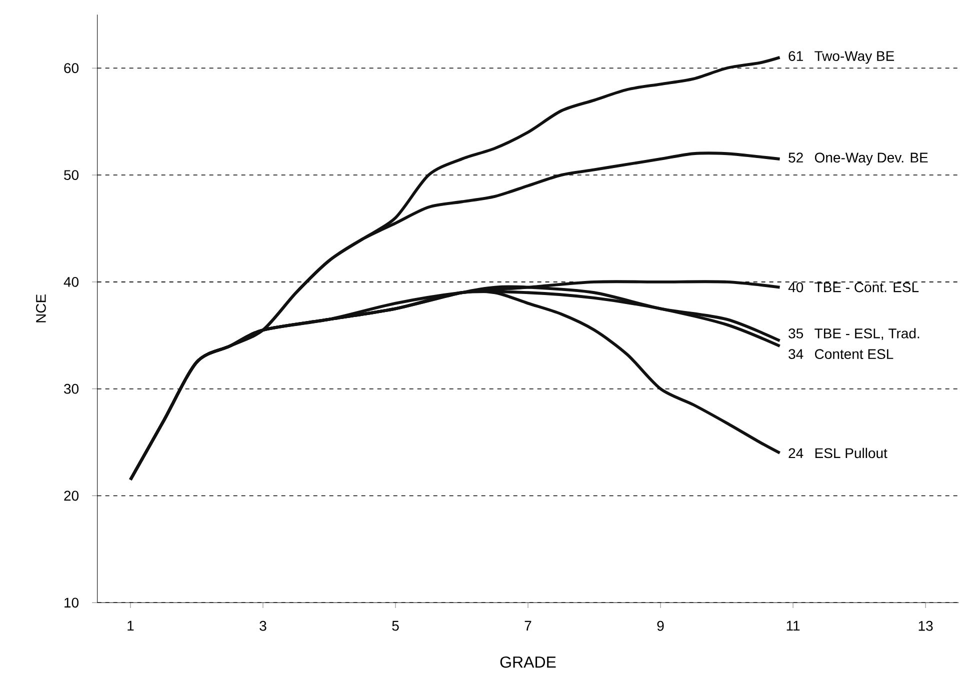 This screenshot has width=964, height=691. I want to click on data-label: 34, so click(796, 354).